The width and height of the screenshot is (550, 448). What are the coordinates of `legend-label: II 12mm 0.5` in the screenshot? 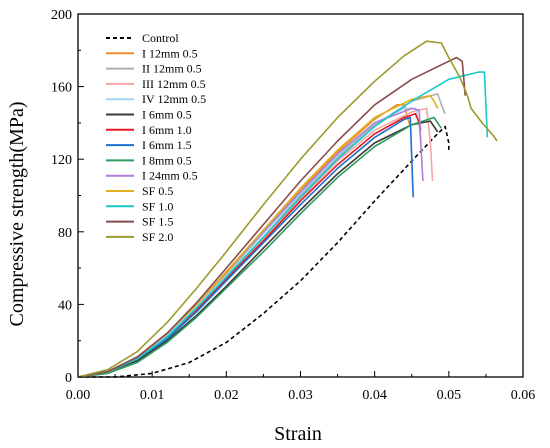 It's located at (172, 69).